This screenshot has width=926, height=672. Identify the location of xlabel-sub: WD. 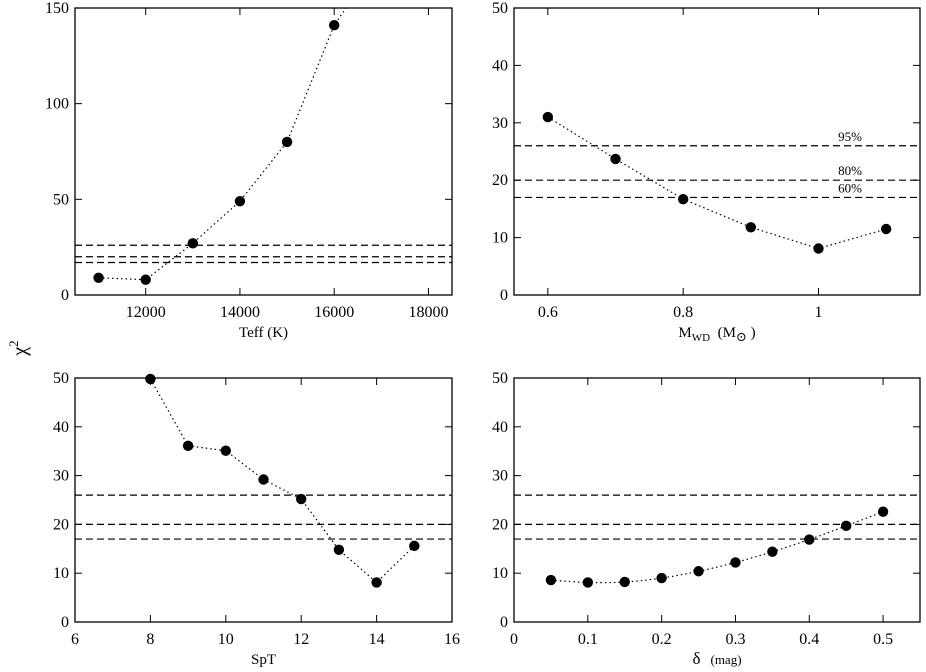
(701, 338).